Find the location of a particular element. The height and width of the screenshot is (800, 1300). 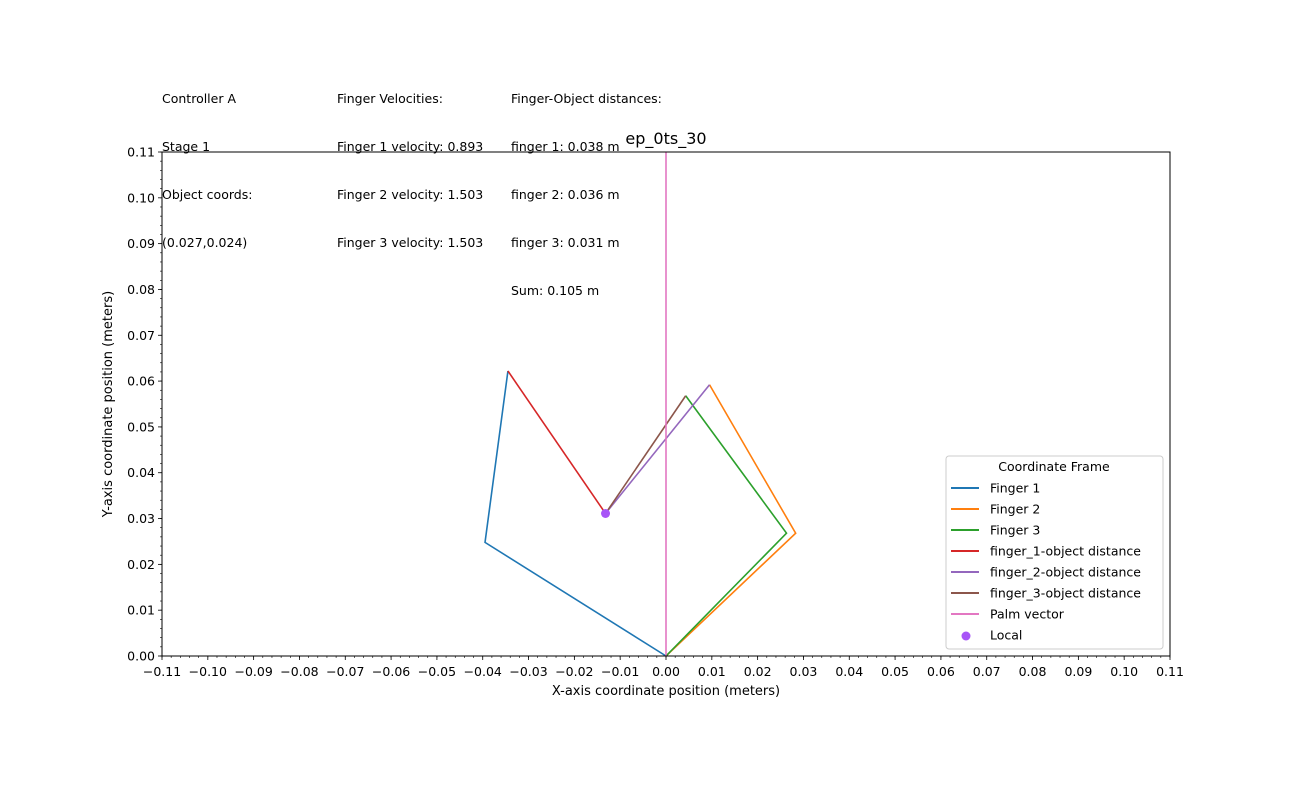

finger-1-object-distance-line is located at coordinates (557, 442).